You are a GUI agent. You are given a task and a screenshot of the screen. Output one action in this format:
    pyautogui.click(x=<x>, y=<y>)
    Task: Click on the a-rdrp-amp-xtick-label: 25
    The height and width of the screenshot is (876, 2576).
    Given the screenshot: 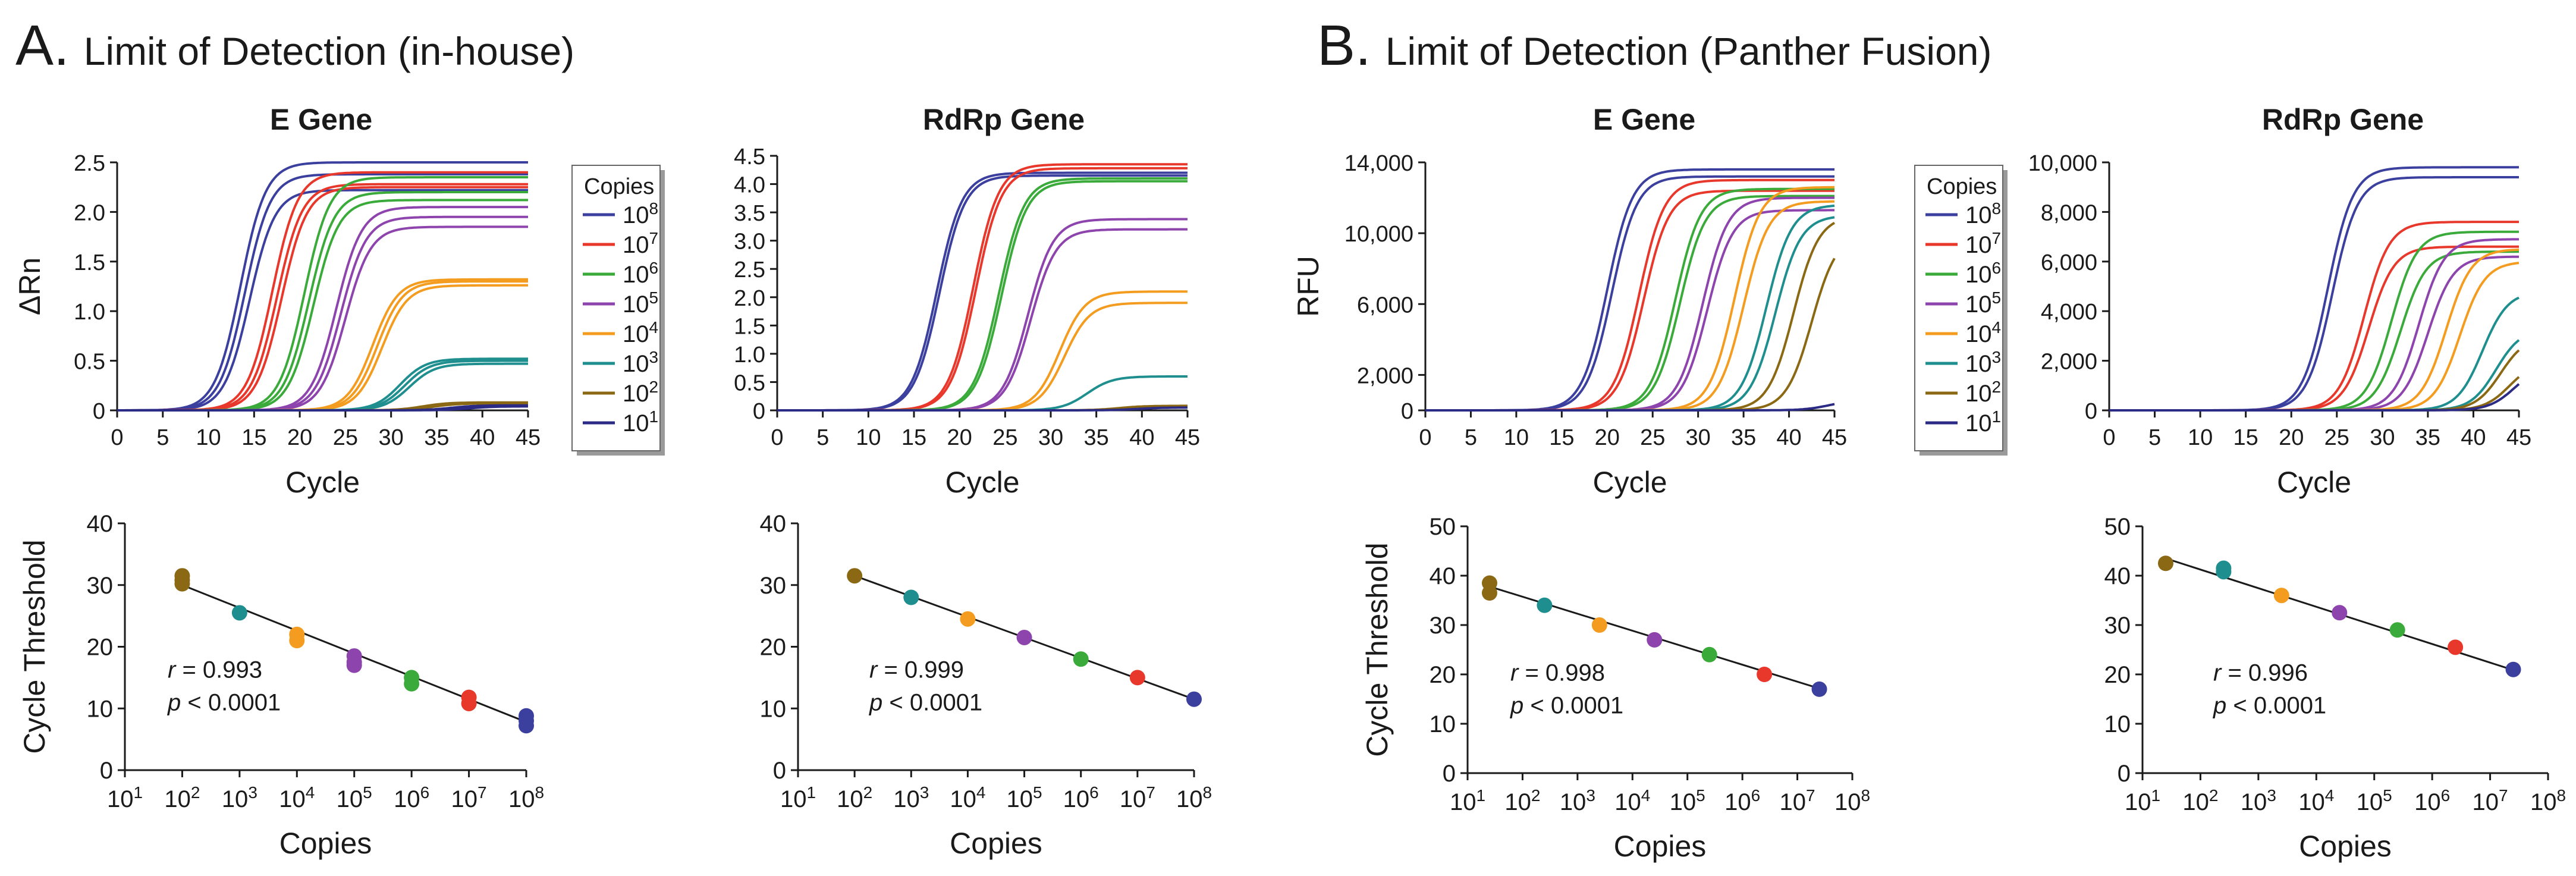 What is the action you would take?
    pyautogui.click(x=1004, y=437)
    